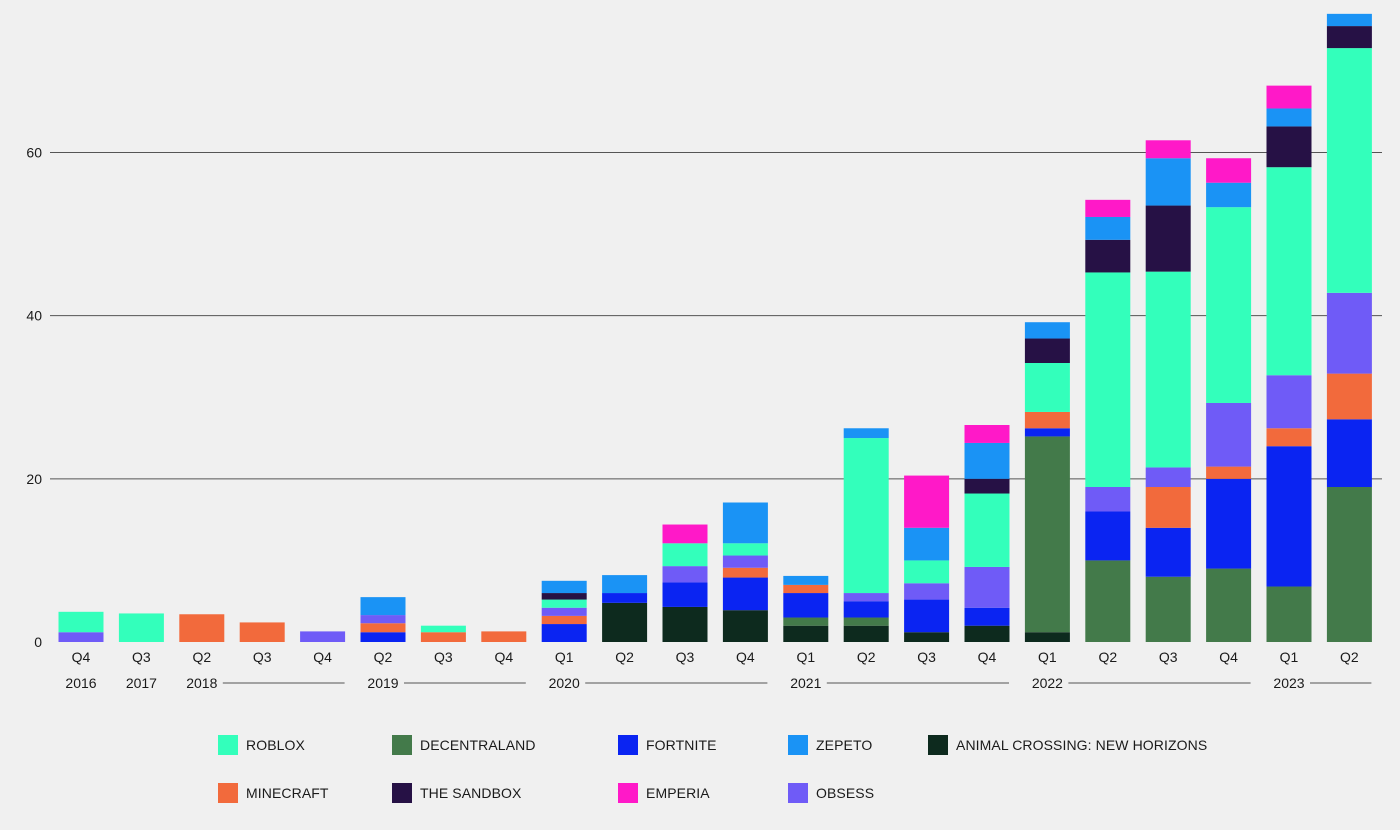  What do you see at coordinates (681, 745) in the screenshot?
I see `legend-label: FORTNITE` at bounding box center [681, 745].